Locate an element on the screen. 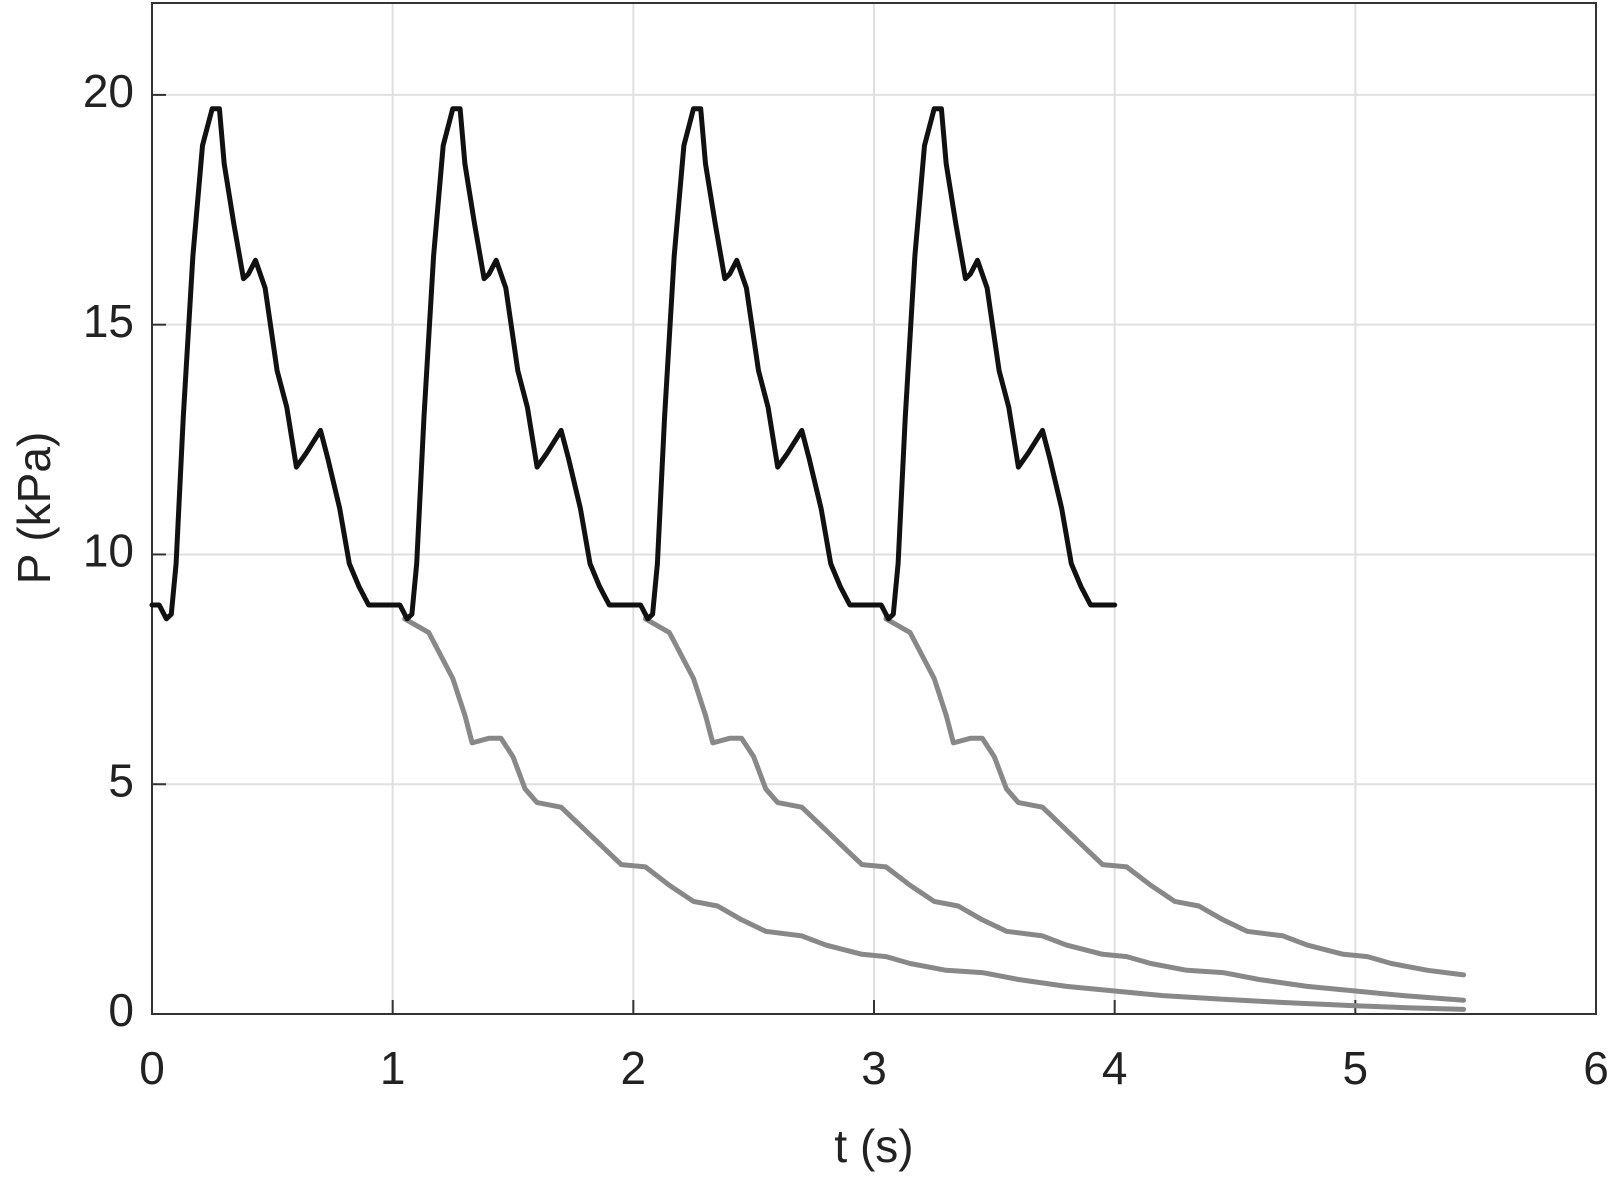  x-tick-label: 3 is located at coordinates (874, 1068).